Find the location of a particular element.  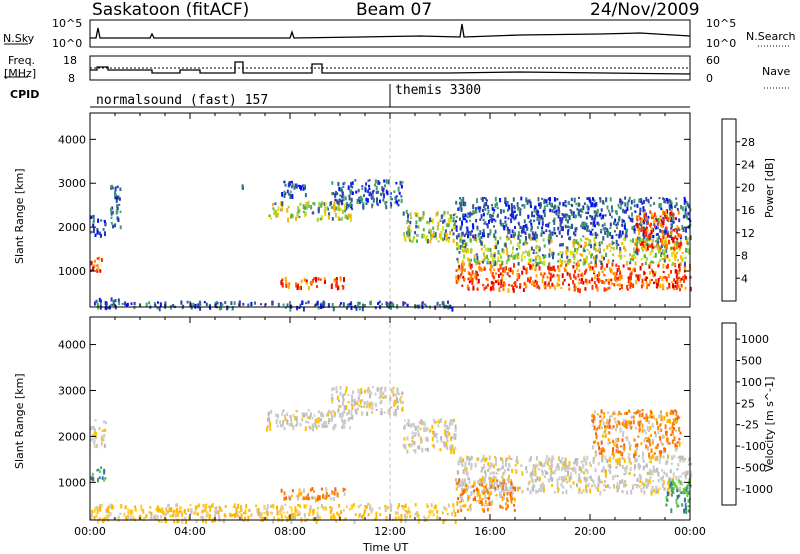

colorbar-tick-label: 1000 is located at coordinates (755, 339).